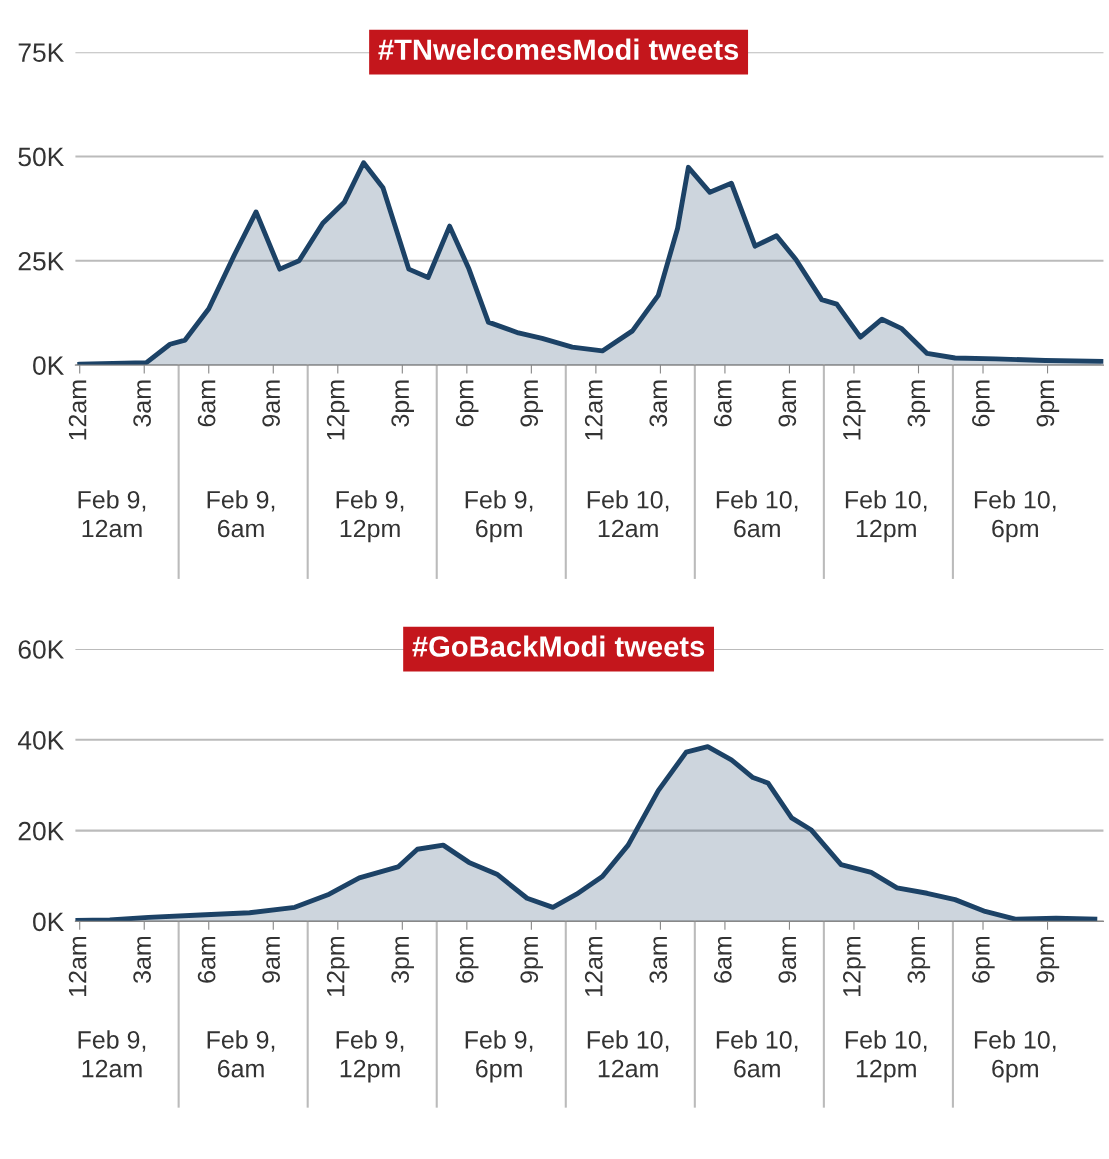  Describe the element at coordinates (558, 49) in the screenshot. I see `chart-title: #TNwelcomesModi tweets` at that location.